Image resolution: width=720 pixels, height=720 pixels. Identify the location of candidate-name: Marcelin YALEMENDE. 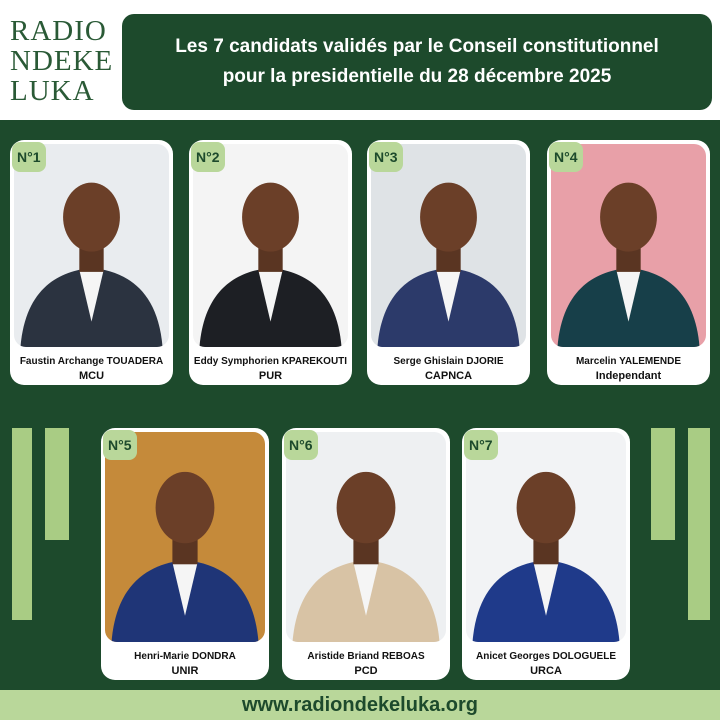
(628, 361).